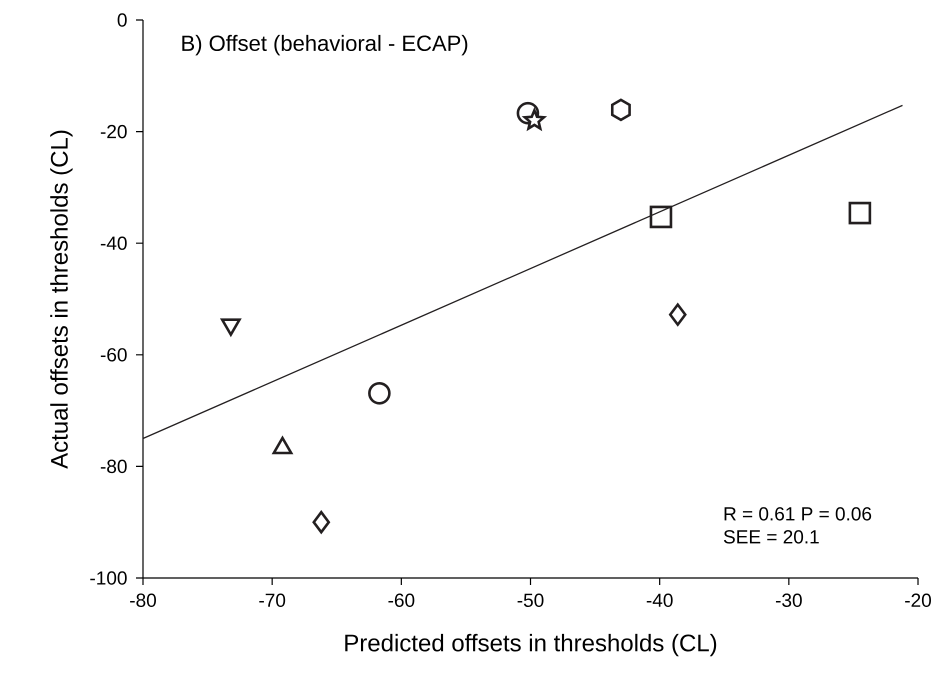 The height and width of the screenshot is (696, 942). What do you see at coordinates (122, 20) in the screenshot?
I see `y-tick-label: 0` at bounding box center [122, 20].